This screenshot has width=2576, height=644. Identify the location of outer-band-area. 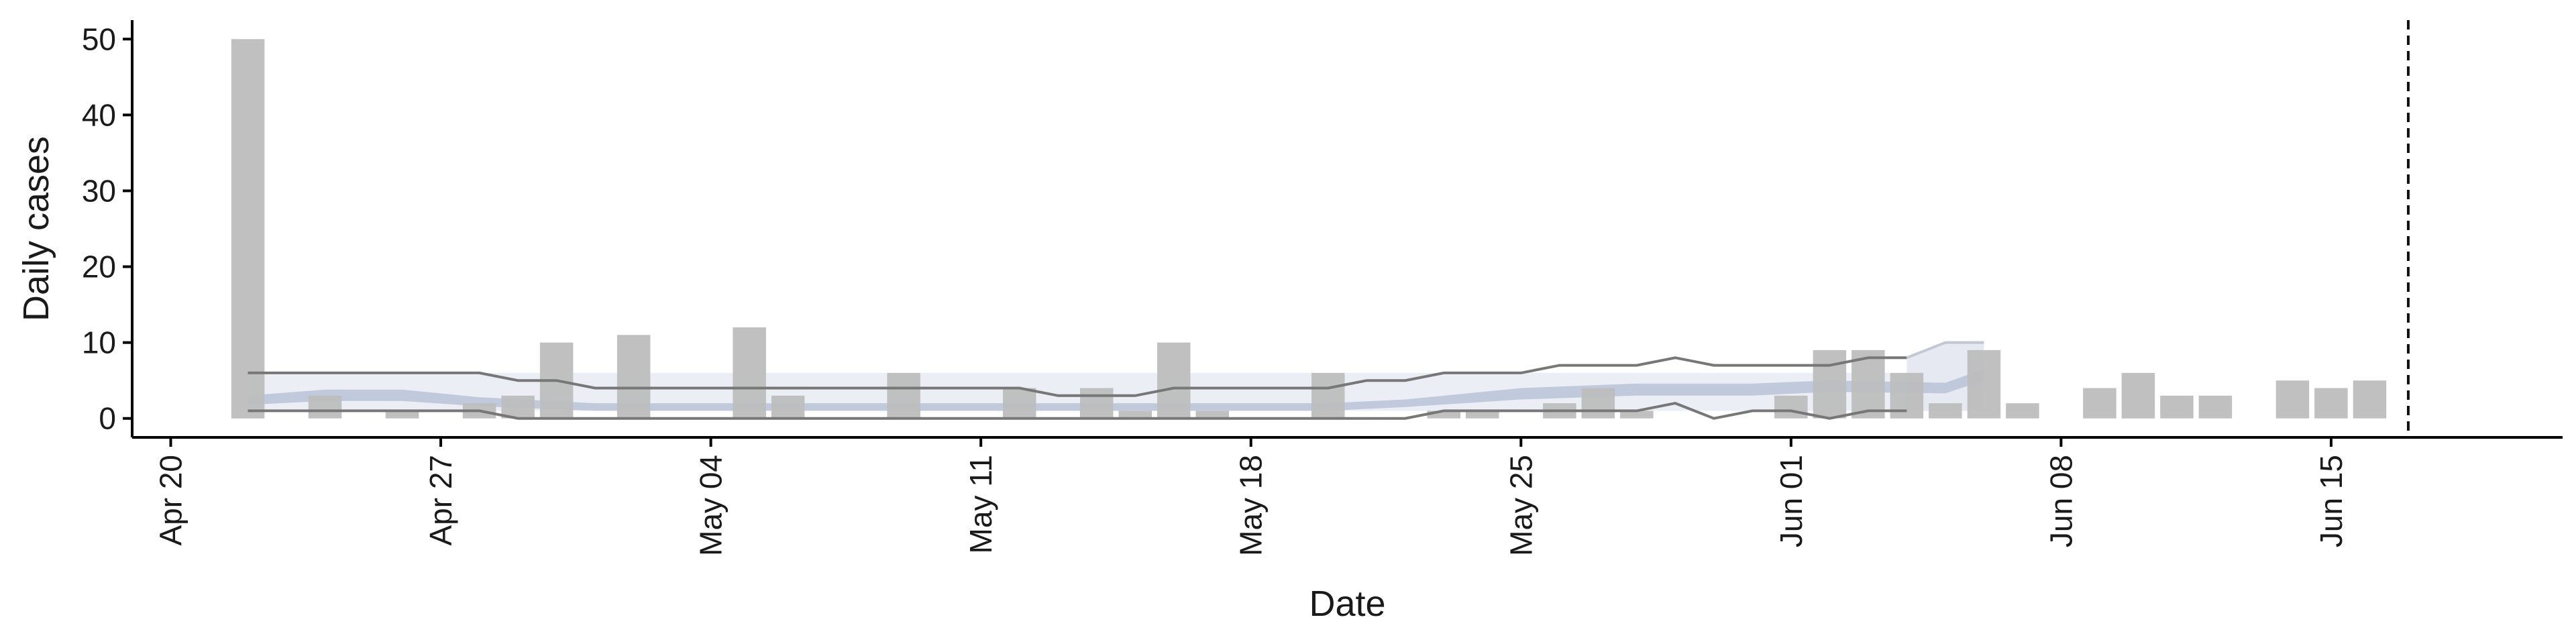
(1116, 391).